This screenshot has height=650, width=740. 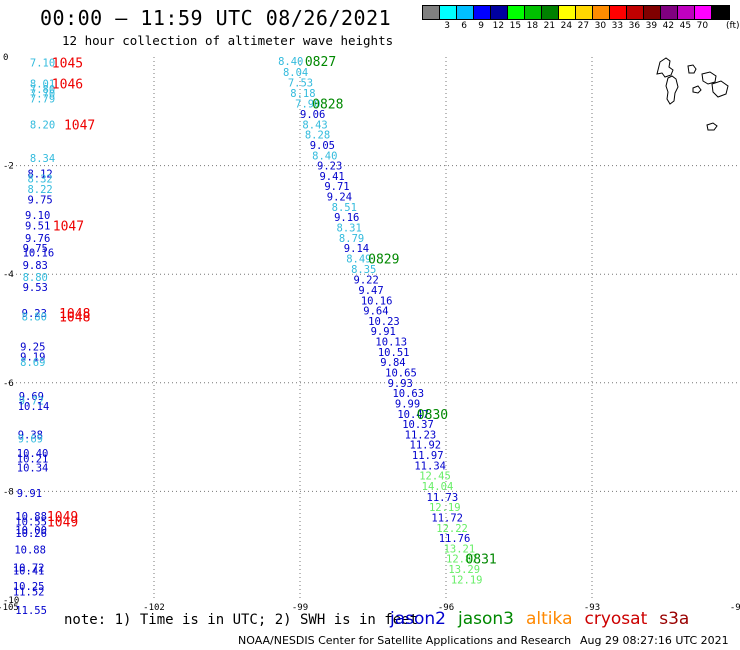 I want to click on swh-value: 9.99, so click(x=407, y=404).